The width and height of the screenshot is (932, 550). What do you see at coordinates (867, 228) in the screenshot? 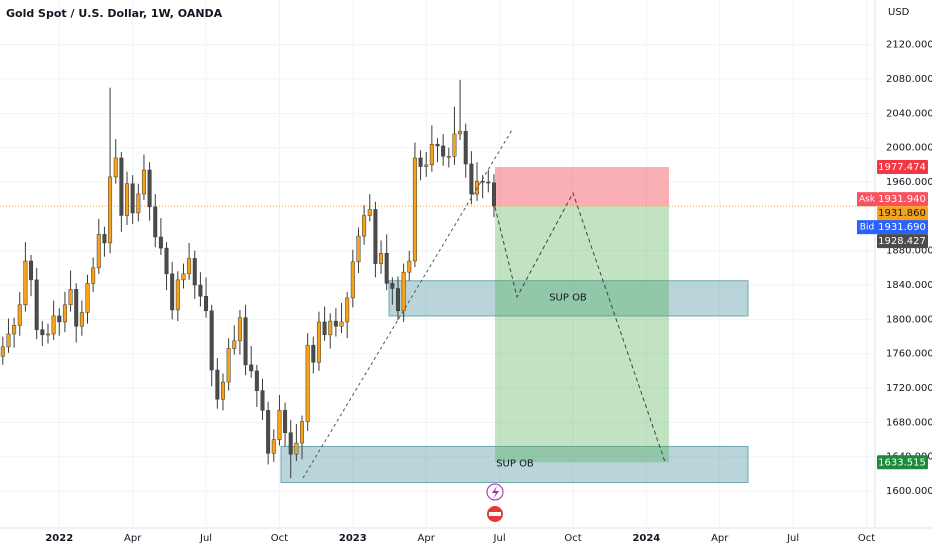
I see `price-label-tag: Bid` at bounding box center [867, 228].